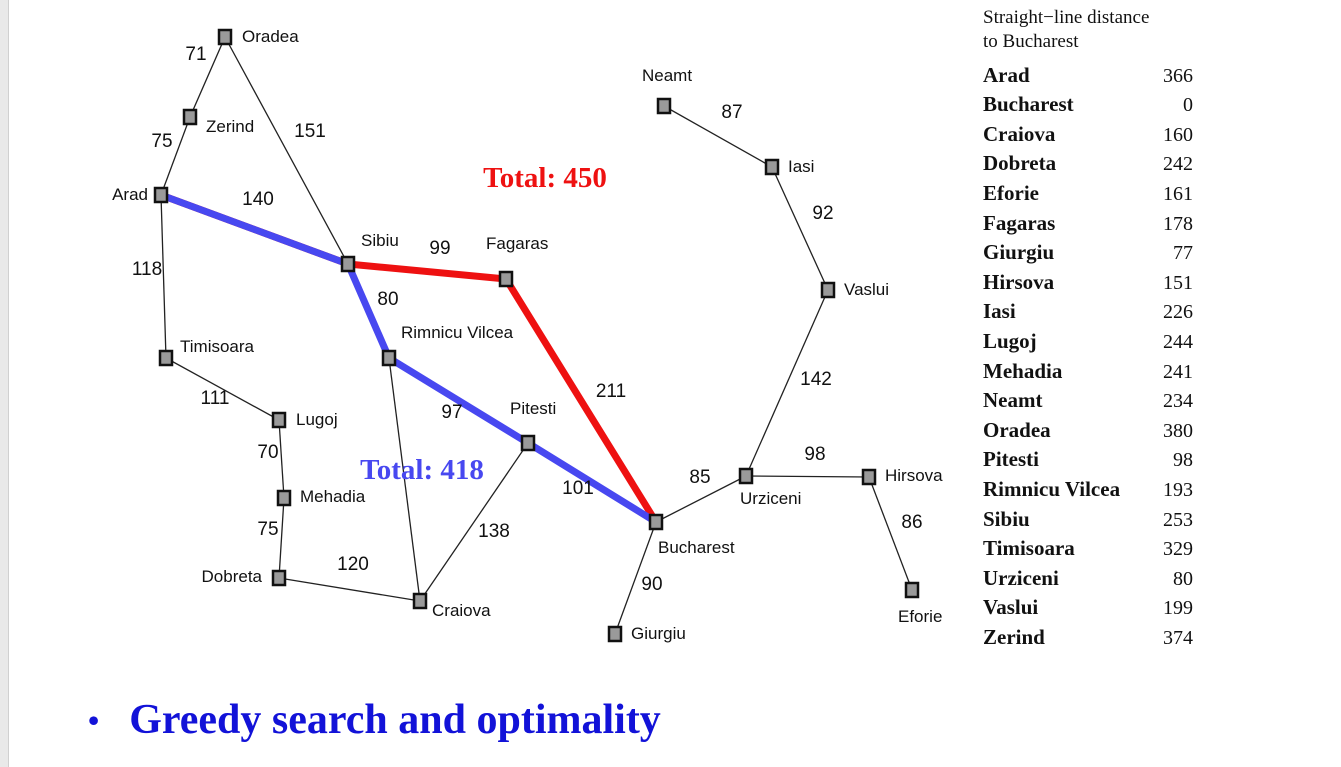 The image size is (1341, 767). Describe the element at coordinates (1019, 222) in the screenshot. I see `table-row-city: Fagaras` at that location.